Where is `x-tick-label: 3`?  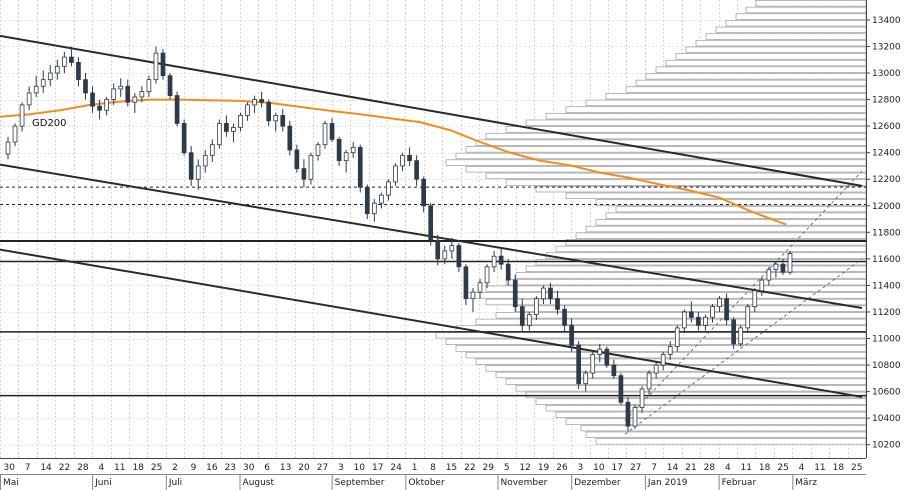
x-tick-label: 3 is located at coordinates (581, 468).